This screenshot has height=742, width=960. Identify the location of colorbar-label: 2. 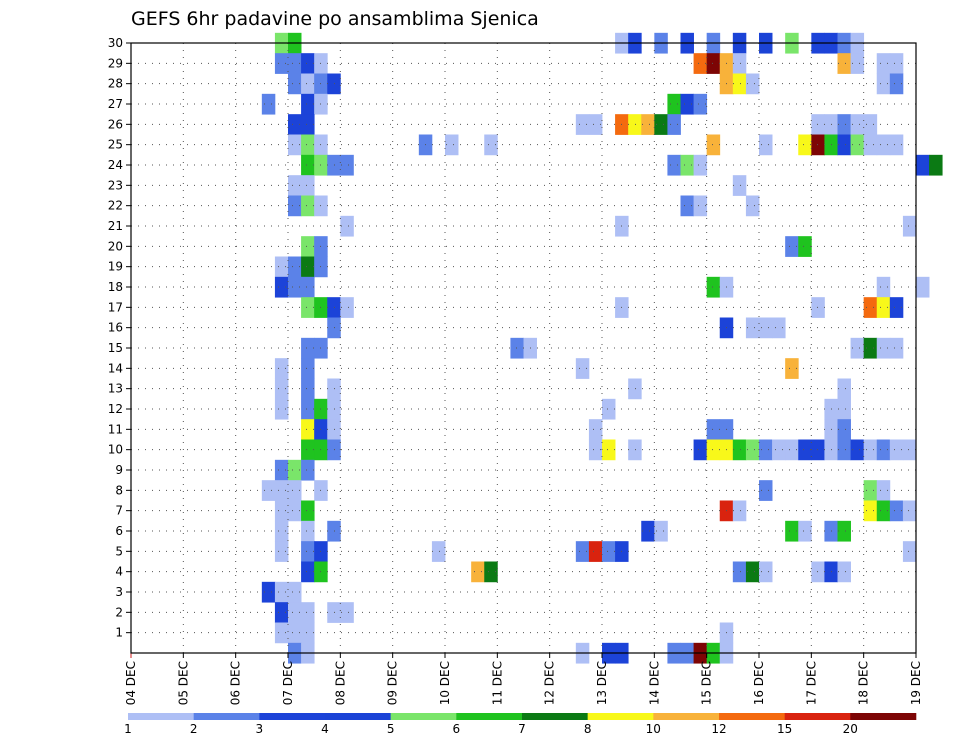
(194, 729).